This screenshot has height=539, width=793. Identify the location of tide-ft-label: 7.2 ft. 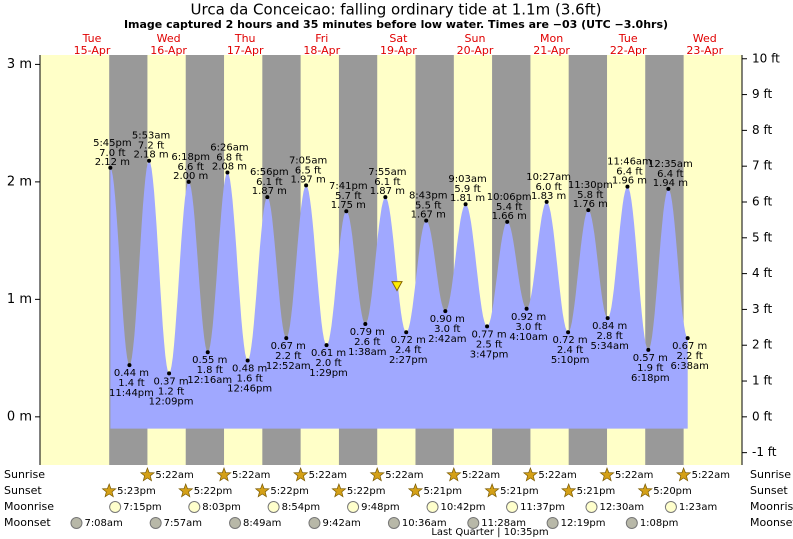
(151, 146).